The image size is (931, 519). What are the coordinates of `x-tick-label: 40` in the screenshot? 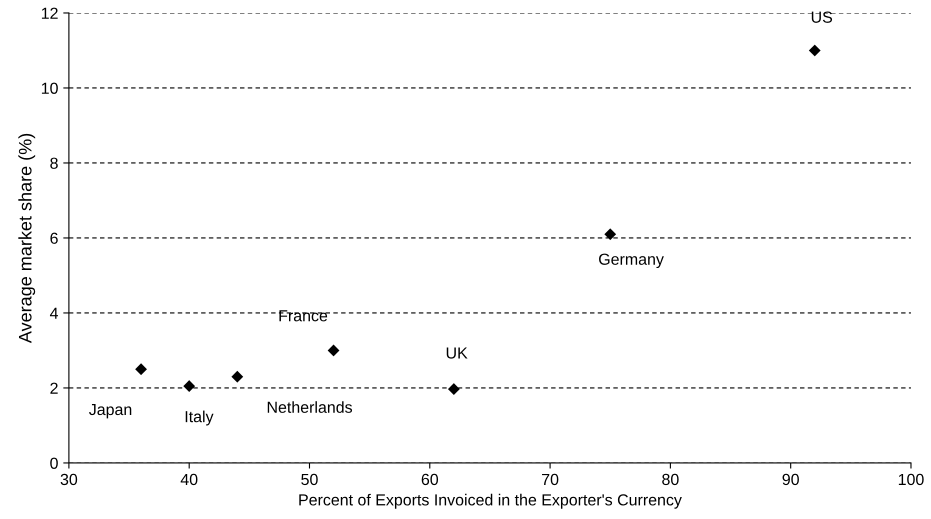 It's located at (189, 480).